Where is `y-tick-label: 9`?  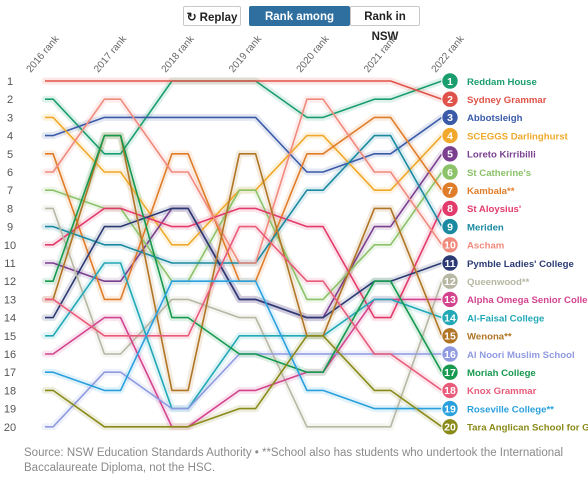
y-tick-label: 9 is located at coordinates (10, 228).